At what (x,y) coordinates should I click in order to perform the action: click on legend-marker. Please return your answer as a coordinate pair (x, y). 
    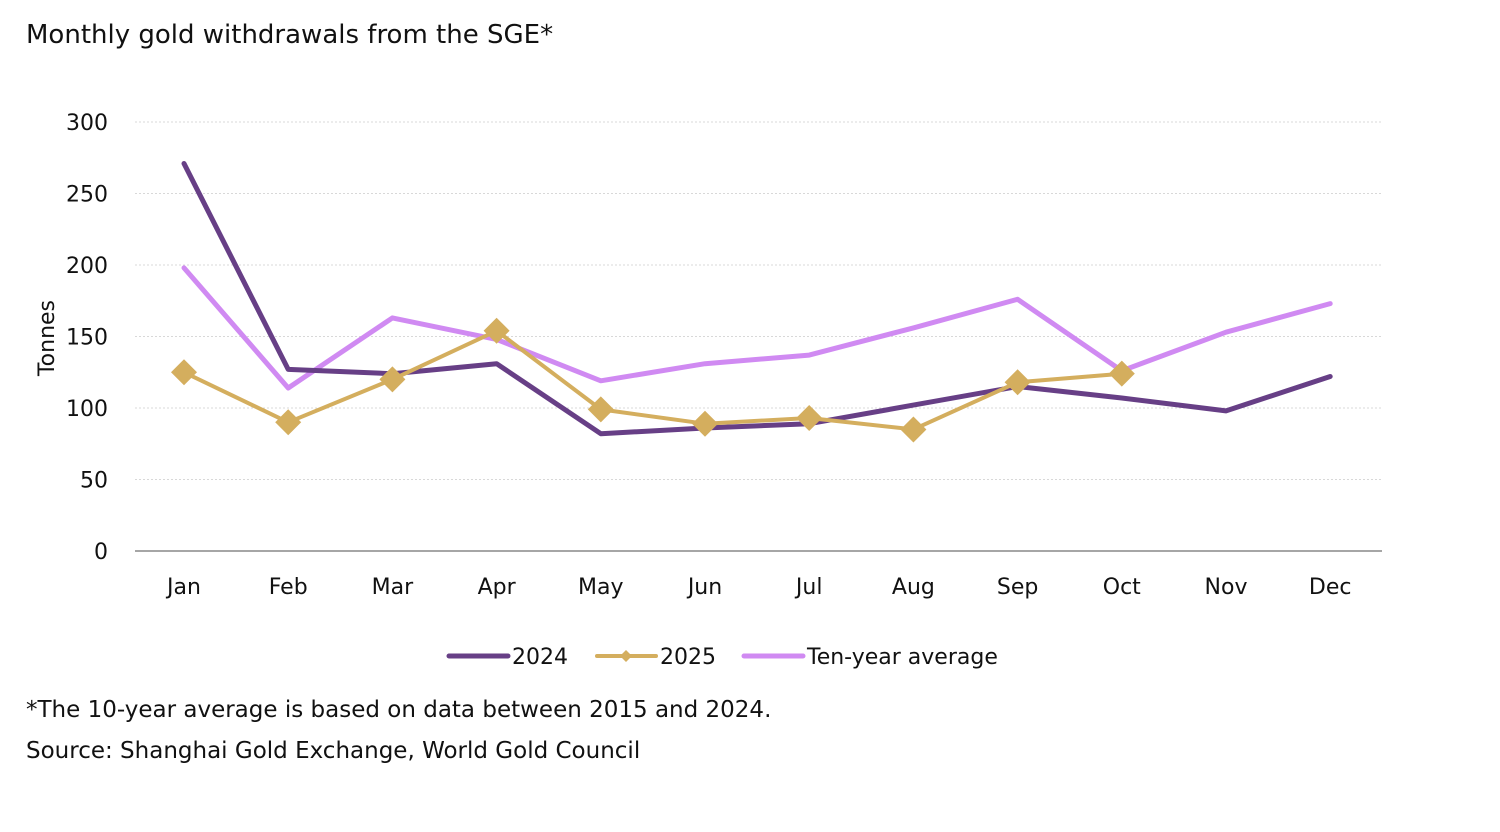
    Looking at the image, I should click on (626, 656).